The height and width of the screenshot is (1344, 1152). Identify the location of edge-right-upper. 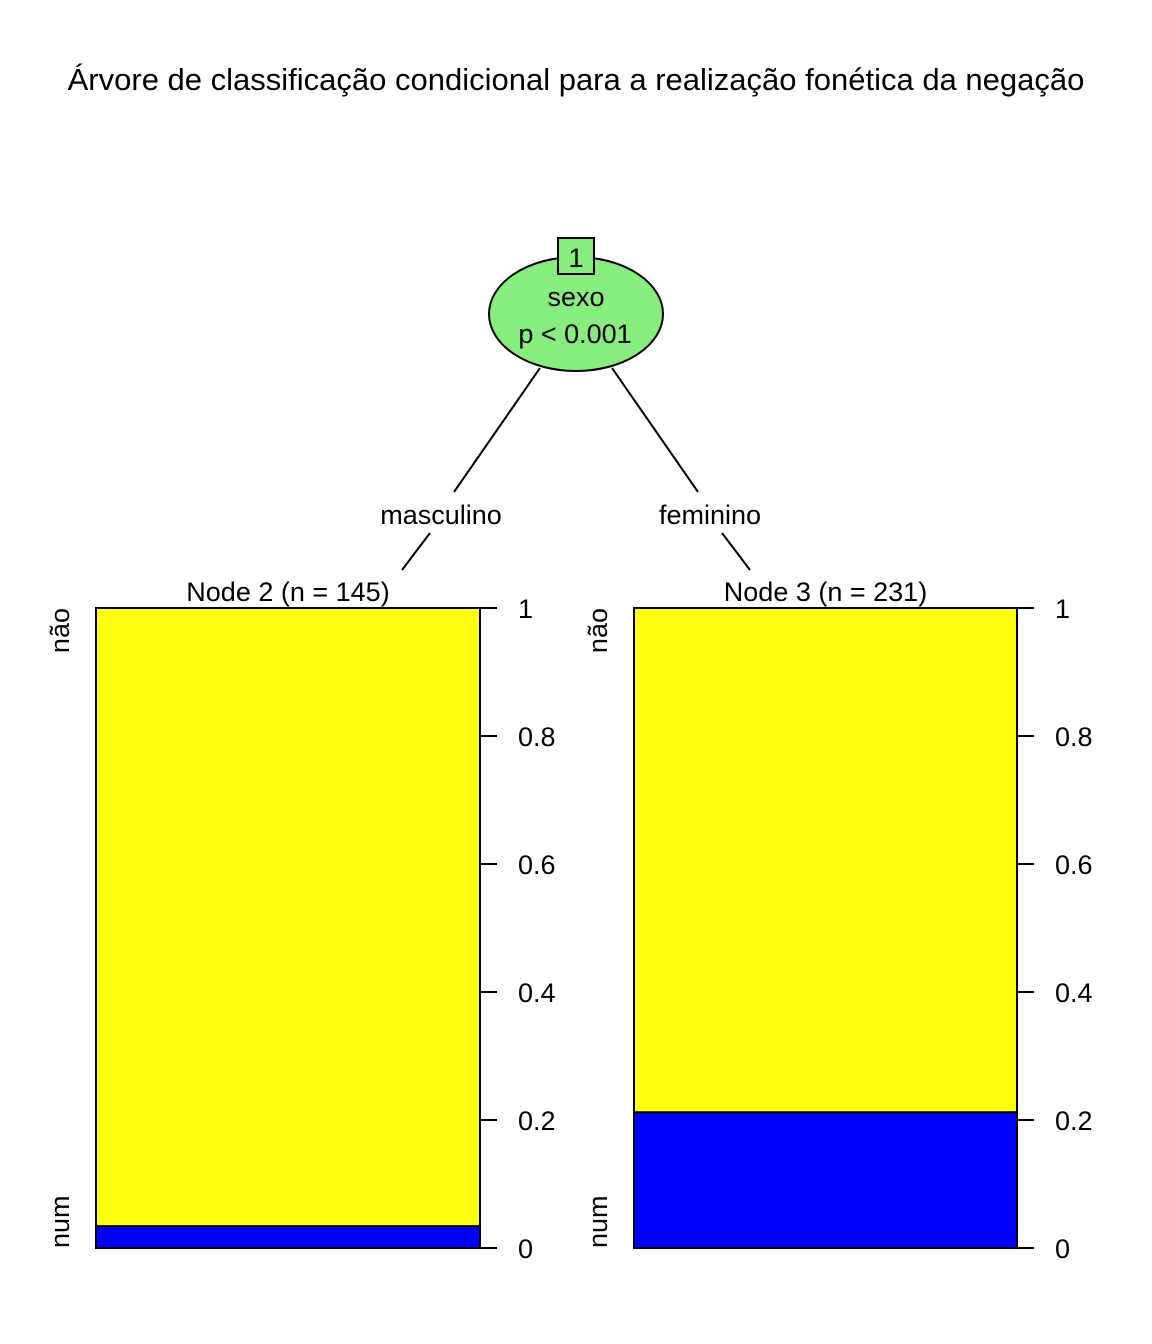
(655, 430).